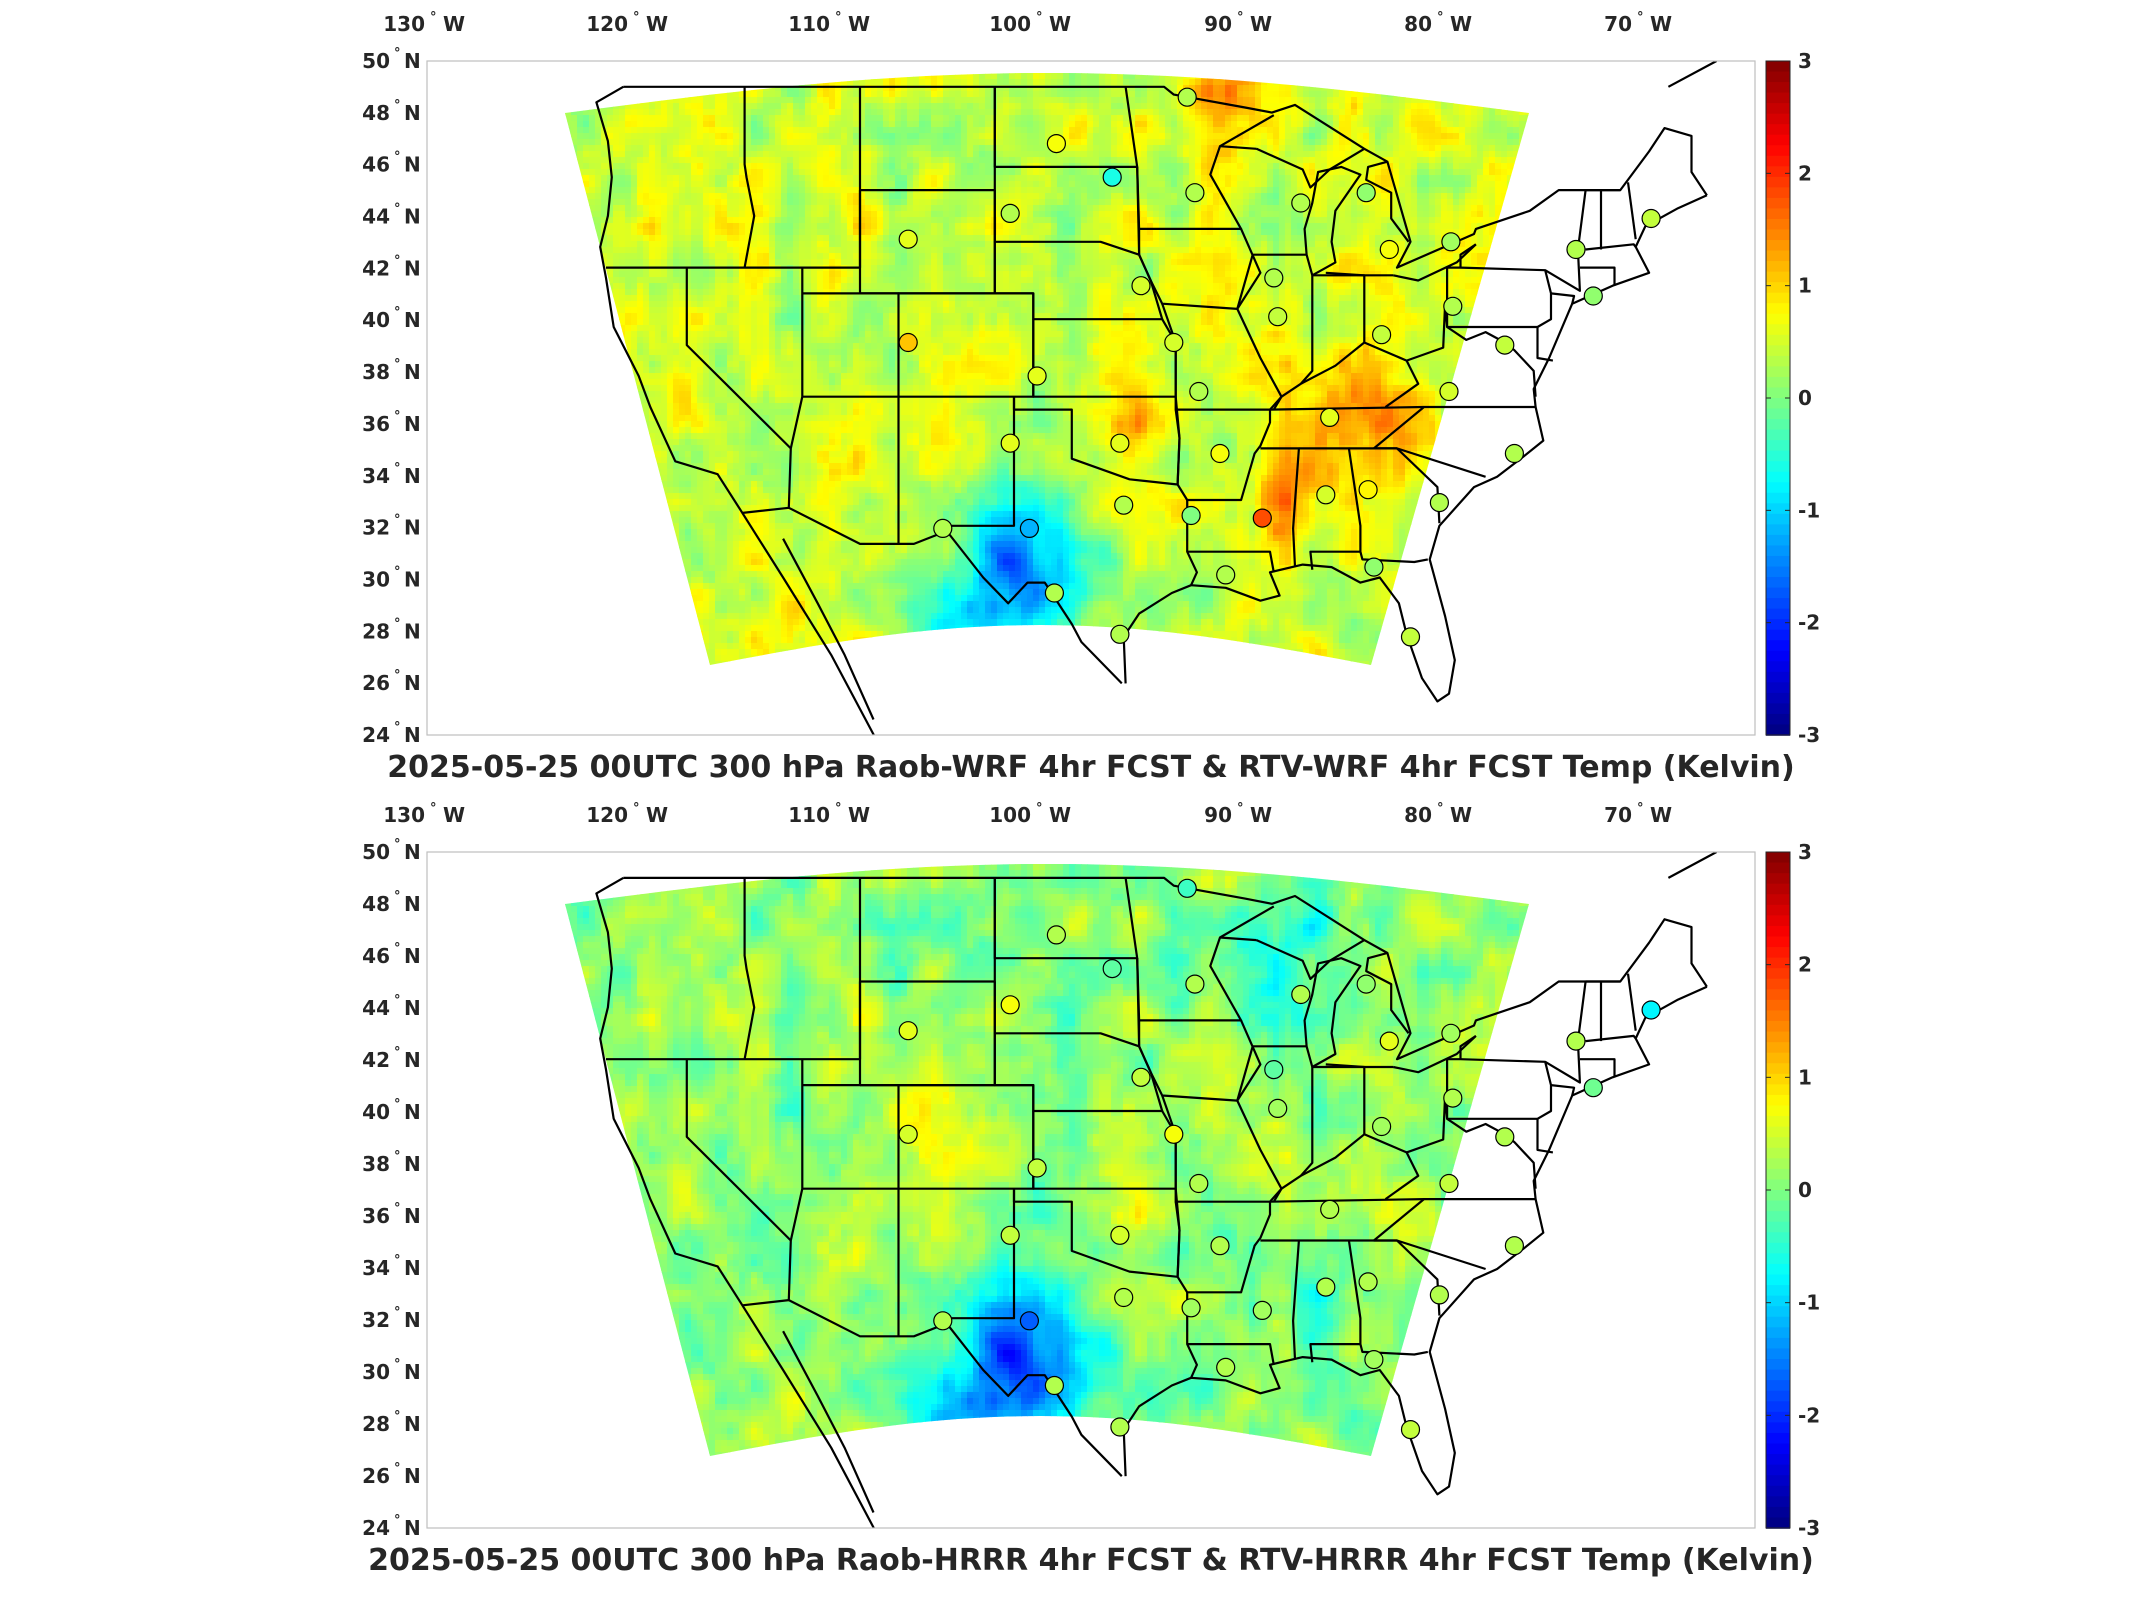 Image resolution: width=2133 pixels, height=1600 pixels. What do you see at coordinates (1809, 623) in the screenshot?
I see `colorbar-tick-label: -2` at bounding box center [1809, 623].